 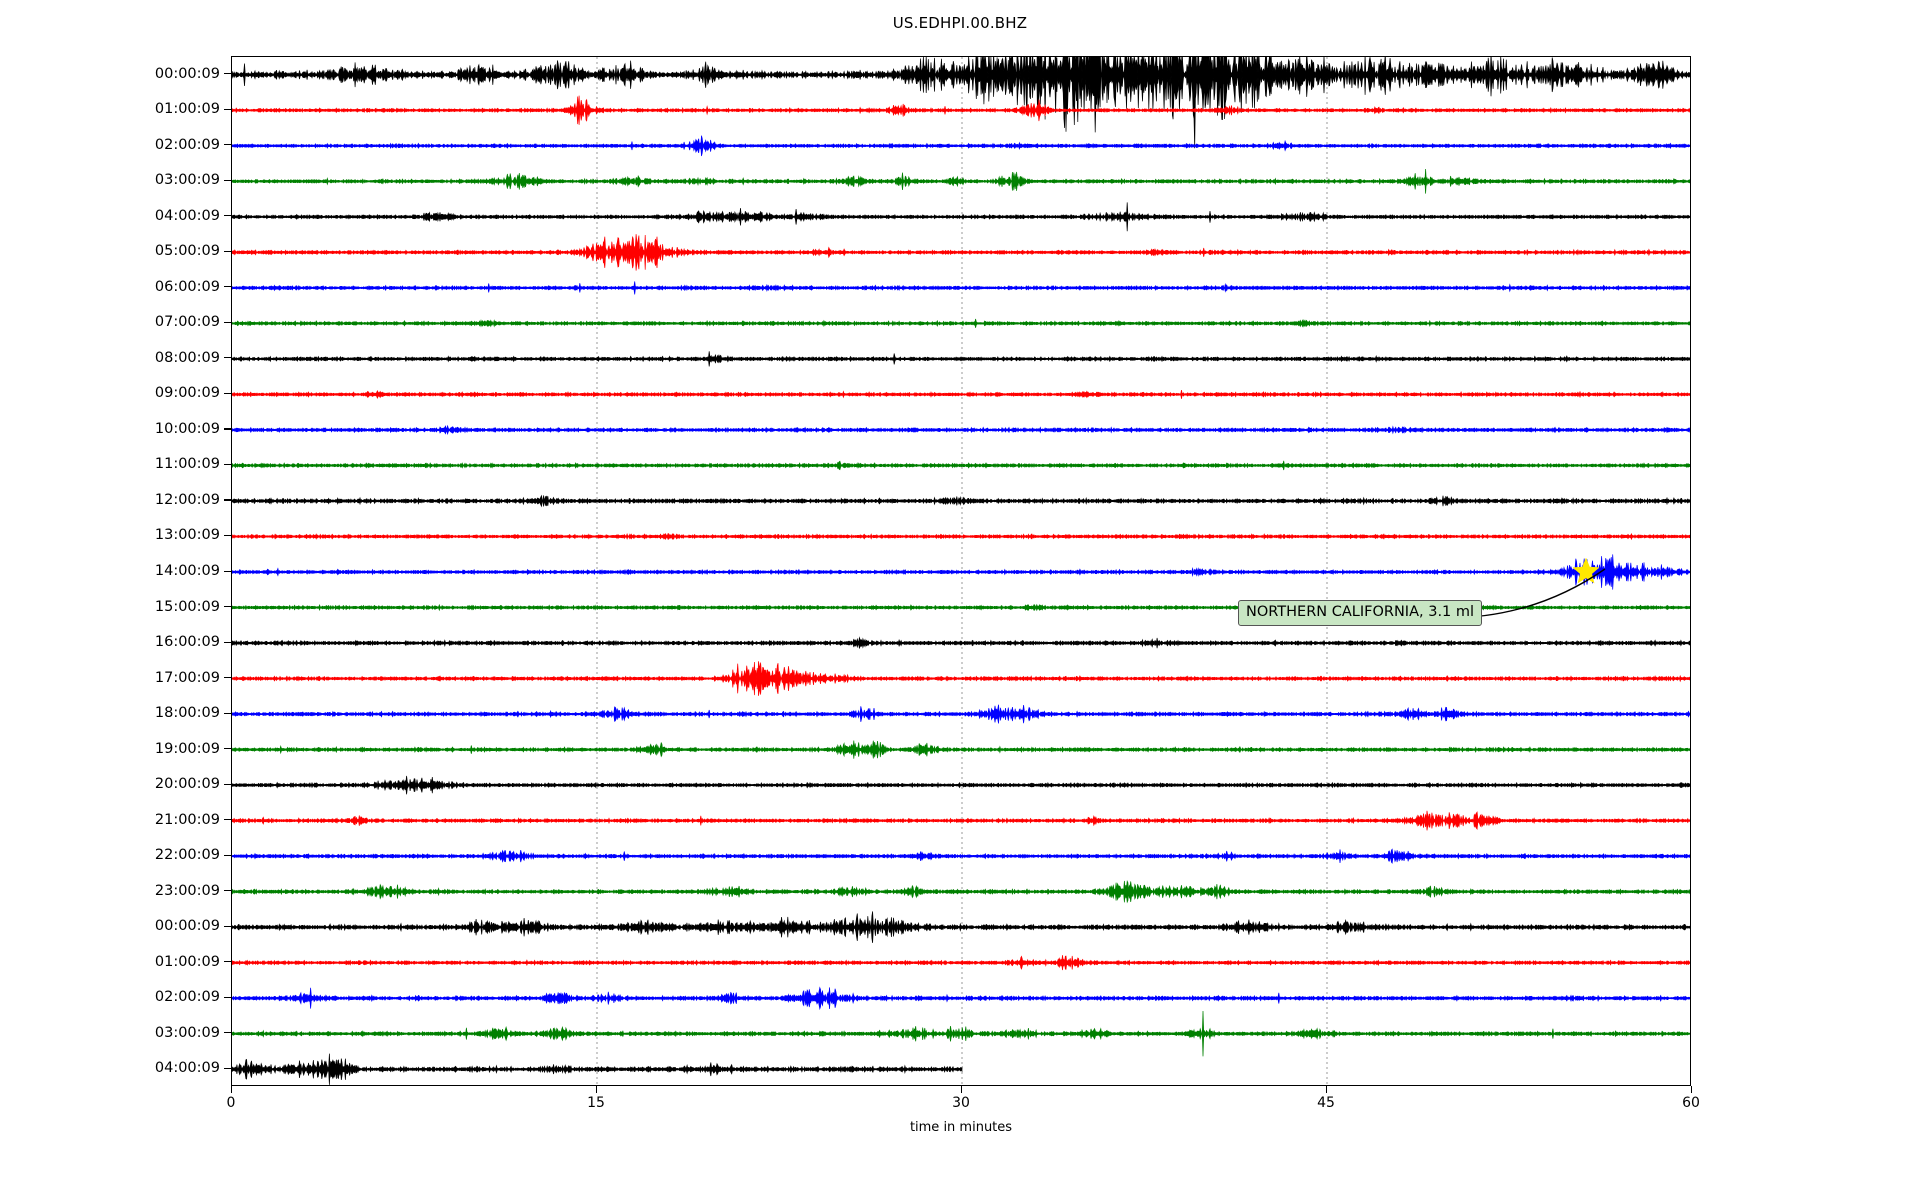 What do you see at coordinates (187, 677) in the screenshot?
I see `y-tick-label: 17:00:09` at bounding box center [187, 677].